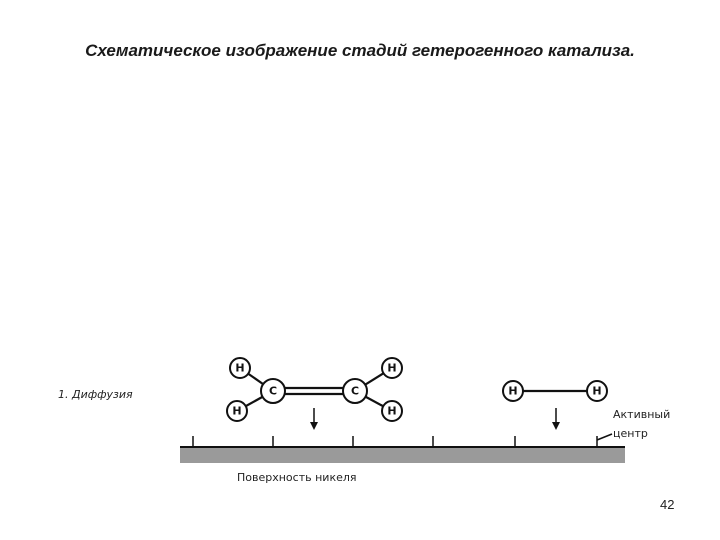  Describe the element at coordinates (667, 504) in the screenshot. I see `page-number: 42` at that location.